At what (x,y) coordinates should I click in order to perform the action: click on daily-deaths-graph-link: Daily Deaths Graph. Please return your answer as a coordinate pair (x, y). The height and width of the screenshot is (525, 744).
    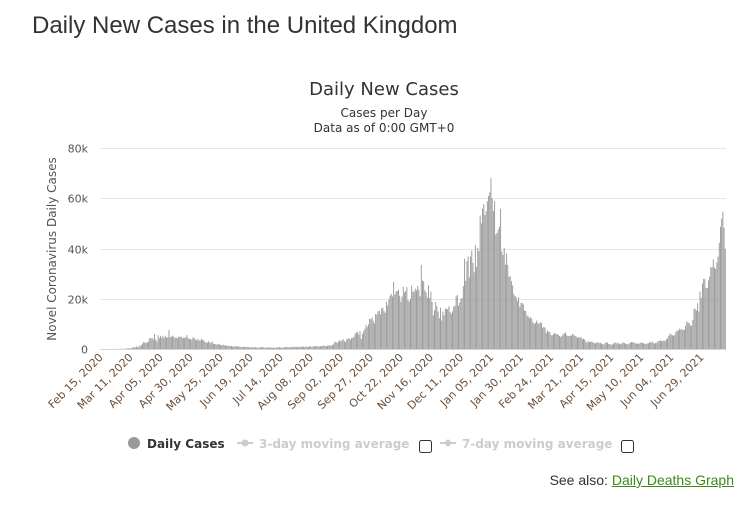
    Looking at the image, I should click on (672, 480).